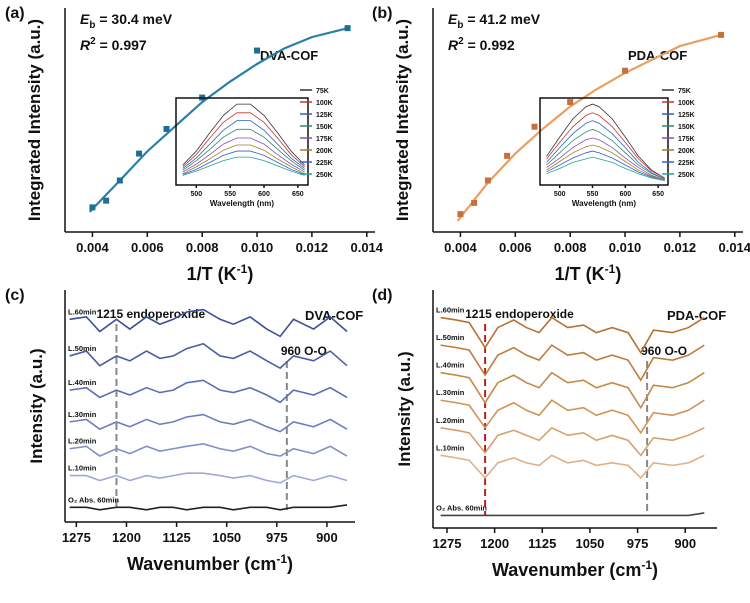 This screenshot has height=603, width=750. What do you see at coordinates (324, 139) in the screenshot?
I see `legend-label: 175K` at bounding box center [324, 139].